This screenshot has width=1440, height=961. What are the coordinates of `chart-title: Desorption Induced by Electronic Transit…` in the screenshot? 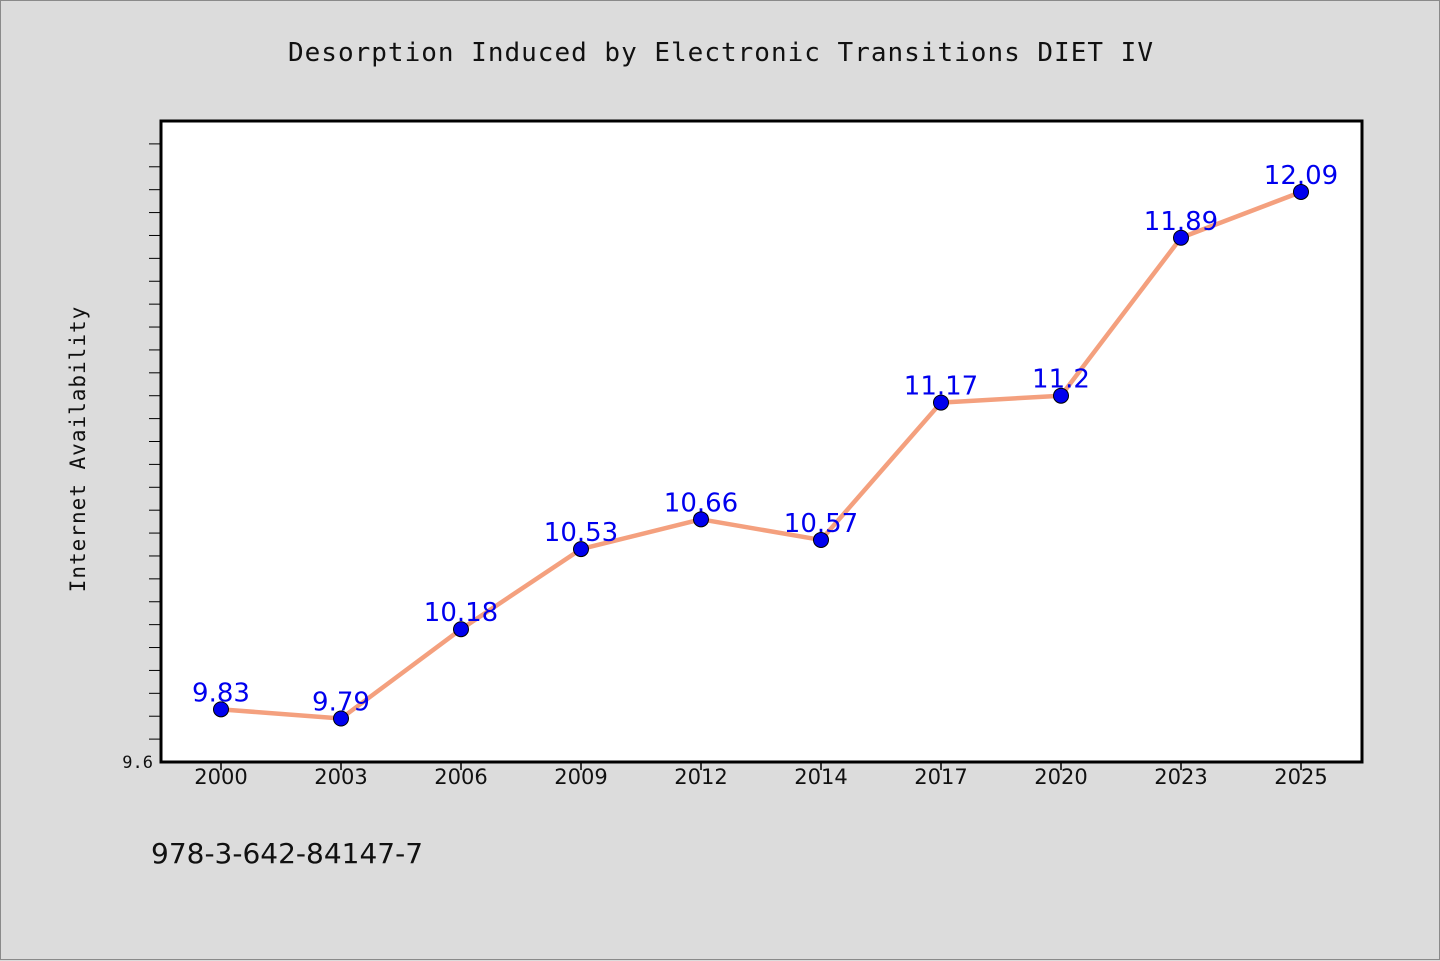 It's located at (721, 53).